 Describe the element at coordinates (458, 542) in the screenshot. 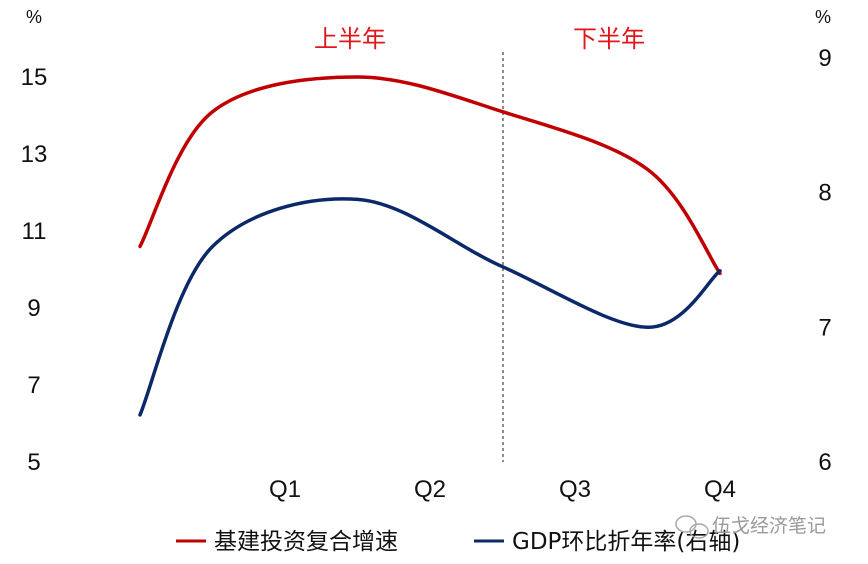

I see `legend: 基建投资复合增速 GDP环比折年率(右轴)` at that location.